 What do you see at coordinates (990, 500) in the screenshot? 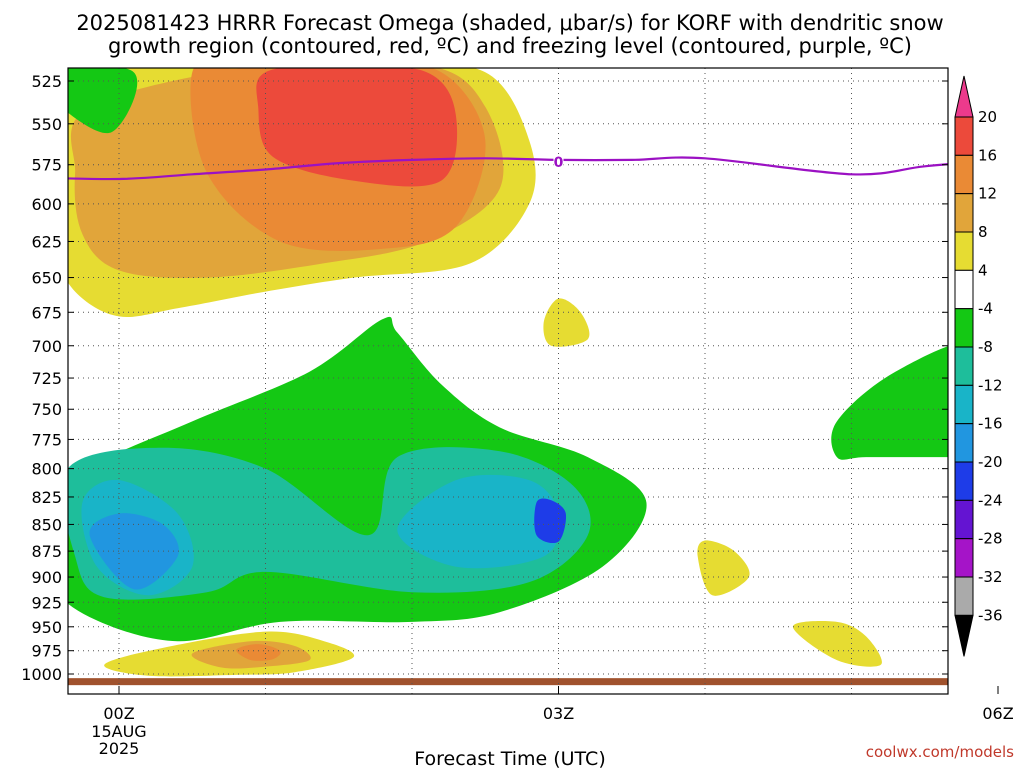
I see `colorbar-tick--24: -24` at bounding box center [990, 500].